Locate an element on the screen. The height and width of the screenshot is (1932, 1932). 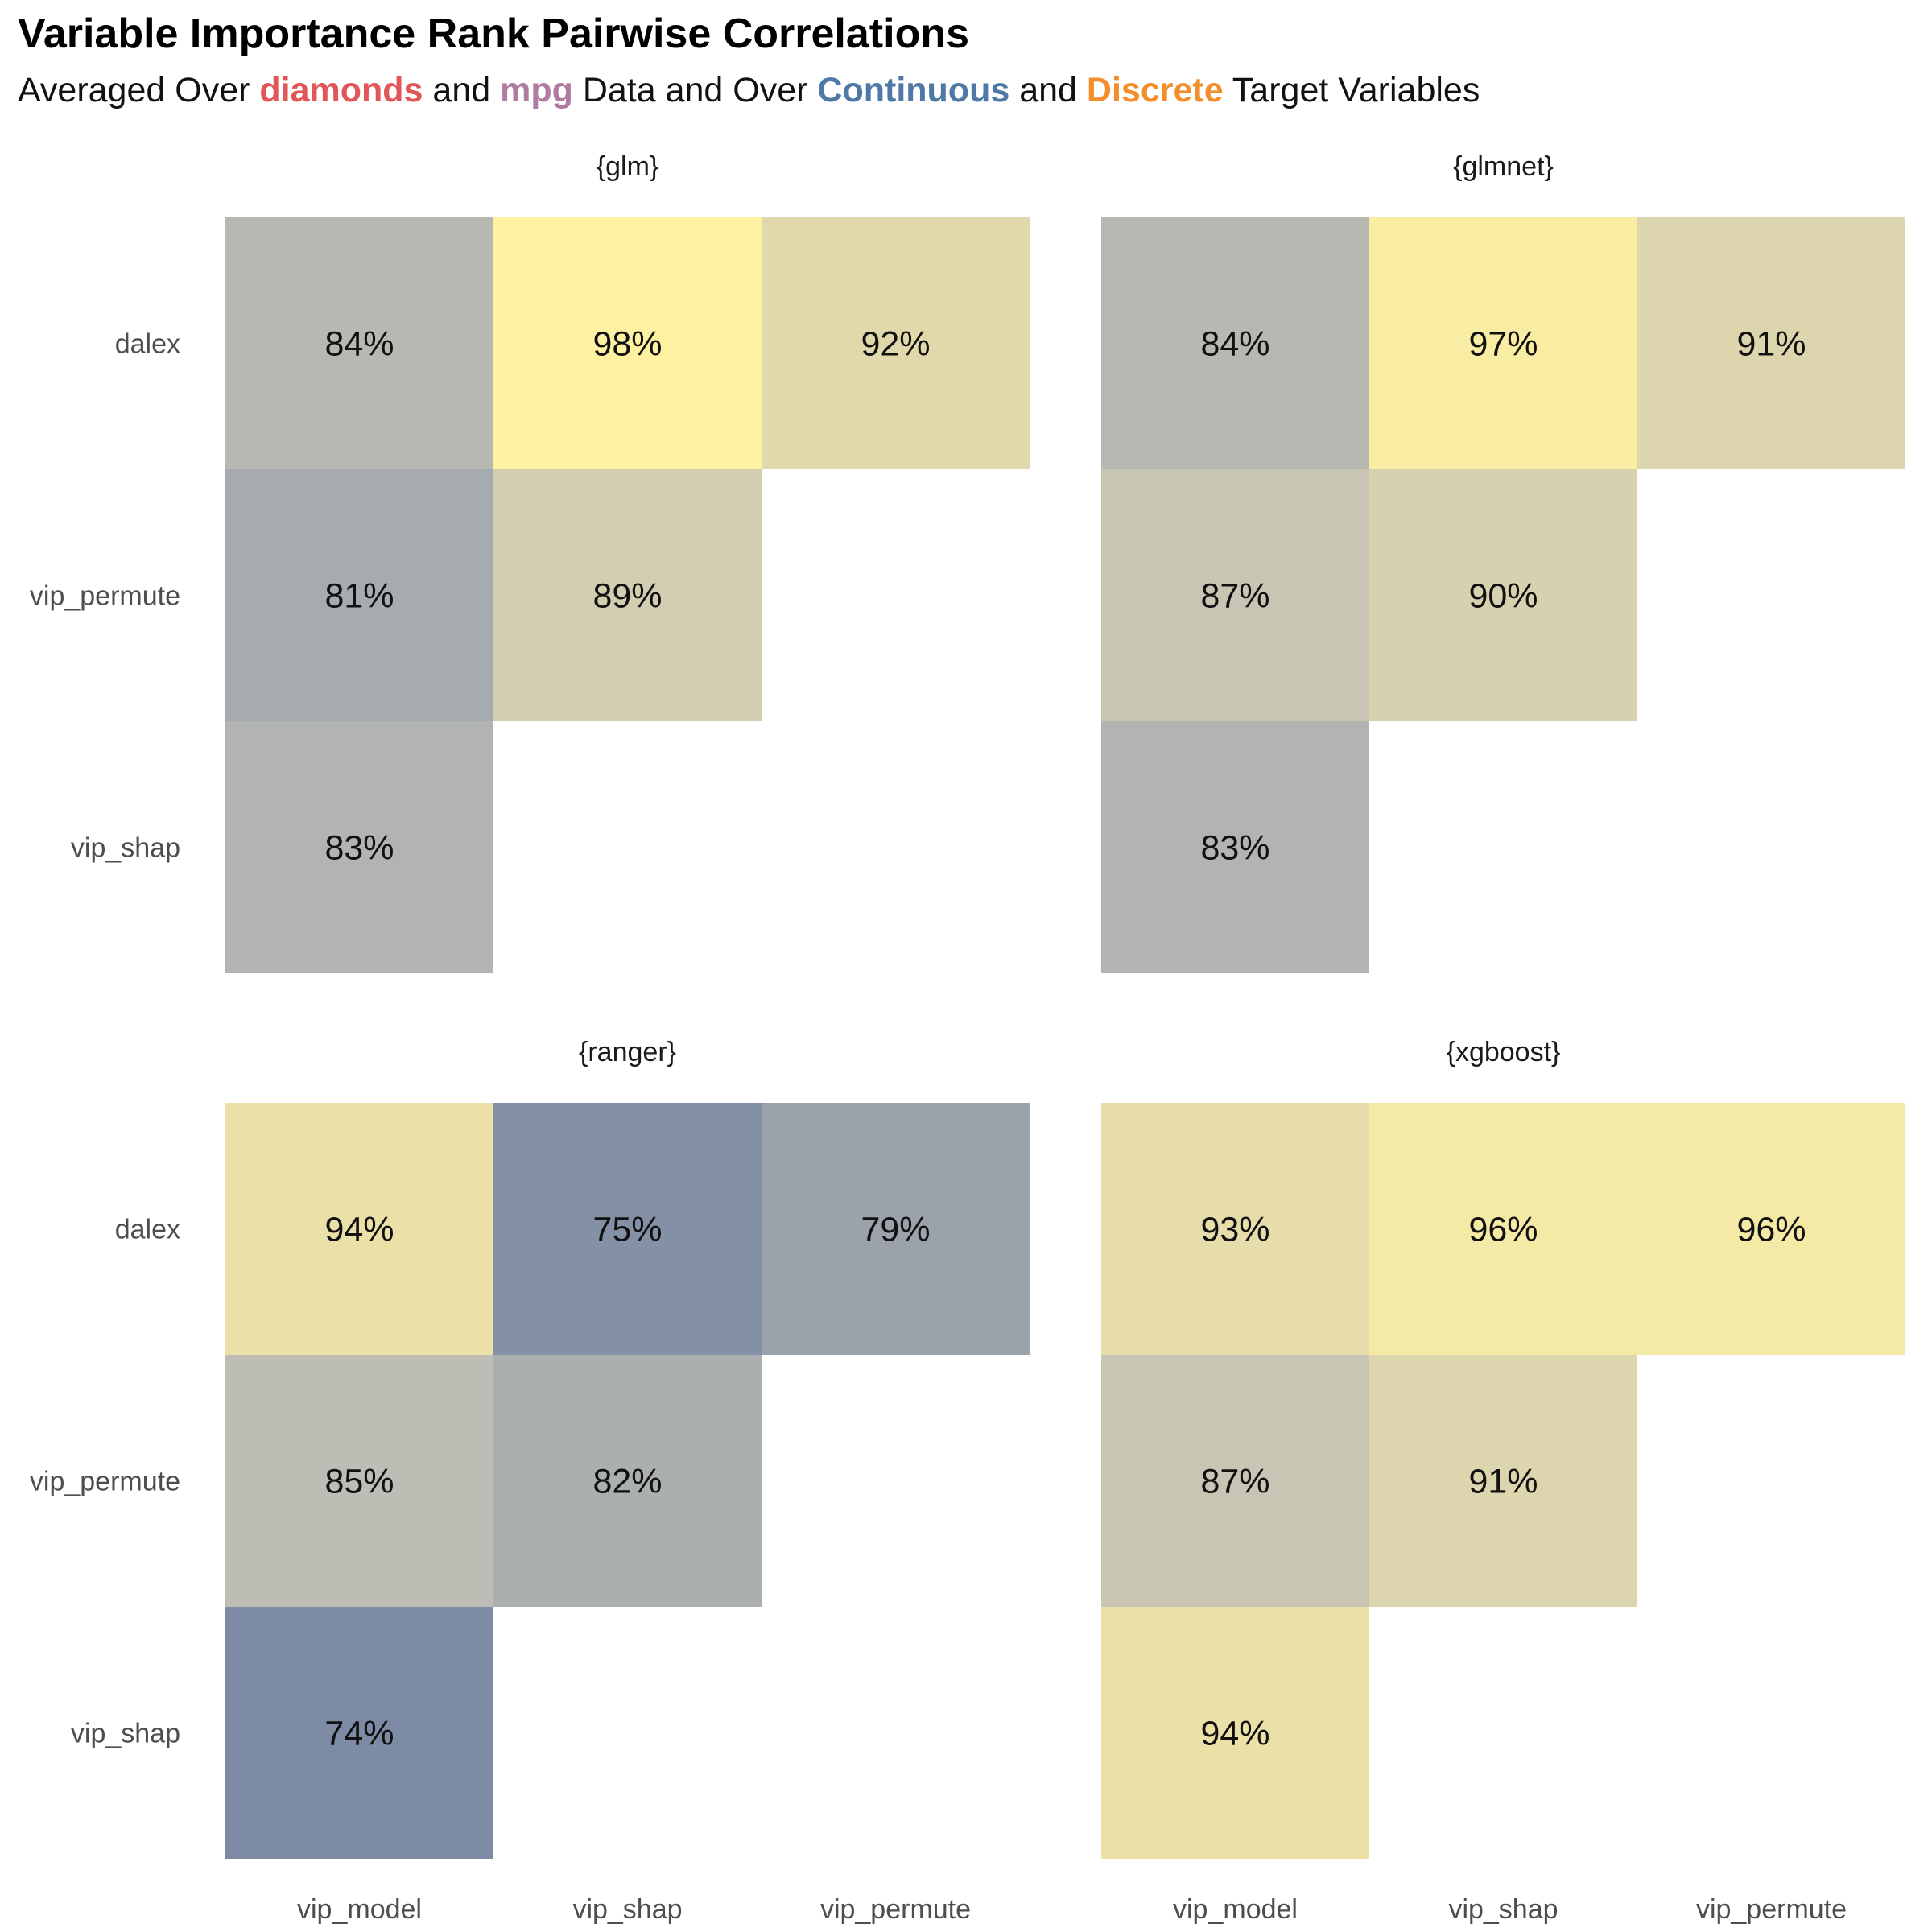
cell-label: 89% is located at coordinates (627, 596).